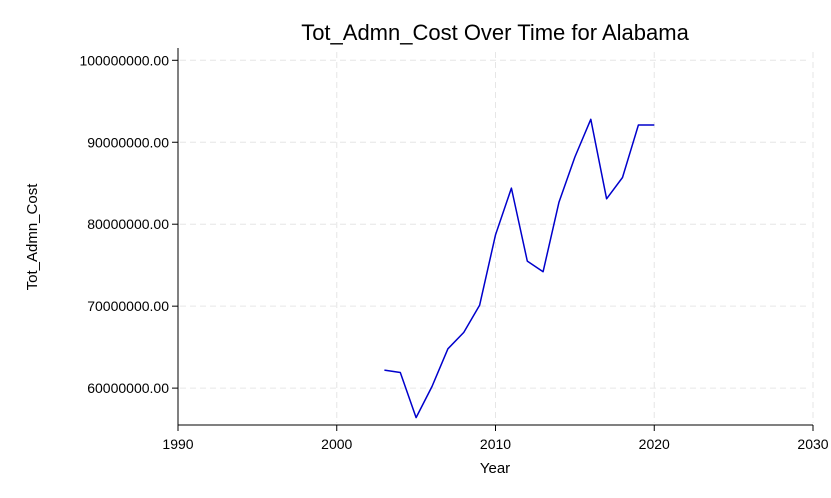 This screenshot has height=498, width=831. I want to click on x-tick-label: 2030, so click(812, 444).